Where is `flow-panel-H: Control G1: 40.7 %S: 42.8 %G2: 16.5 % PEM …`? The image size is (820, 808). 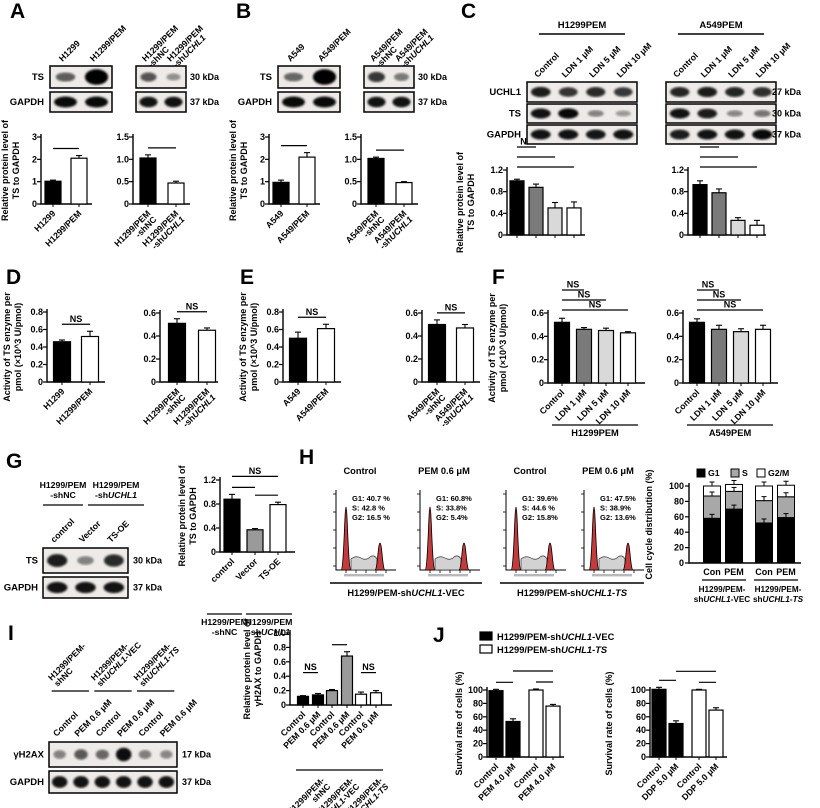 flow-panel-H: Control G1: 40.7 %S: 42.8 %G2: 16.5 % PEM … is located at coordinates (487, 532).